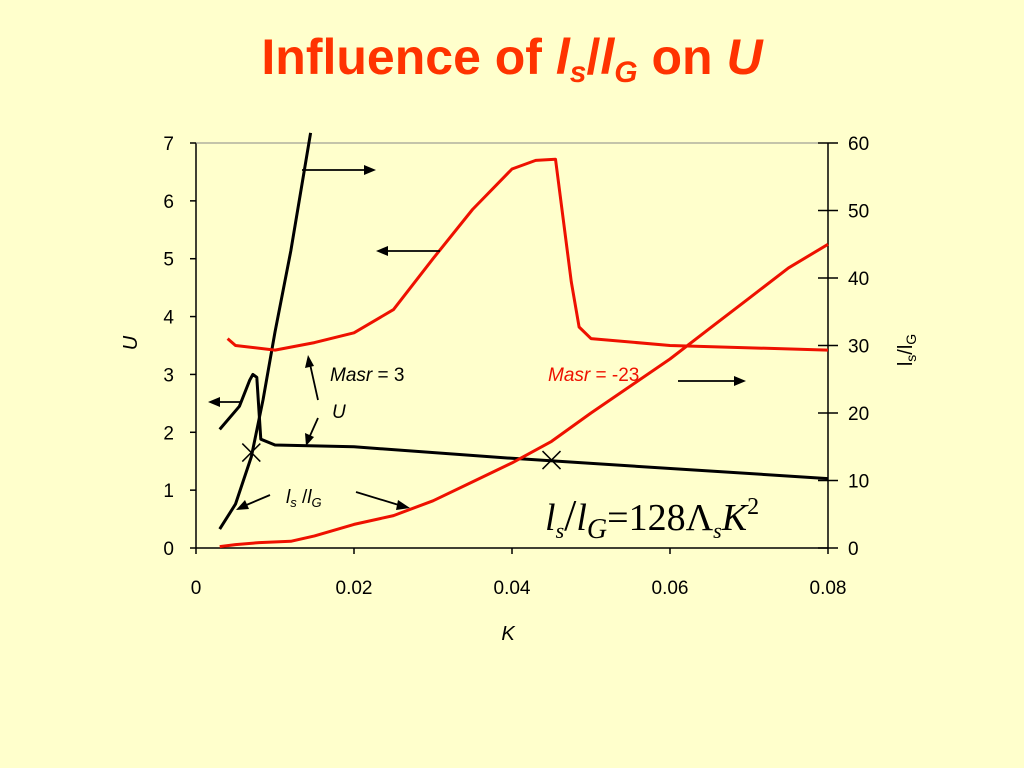 Image resolution: width=1024 pixels, height=768 pixels. Describe the element at coordinates (339, 412) in the screenshot. I see `annotation-u: U` at that location.